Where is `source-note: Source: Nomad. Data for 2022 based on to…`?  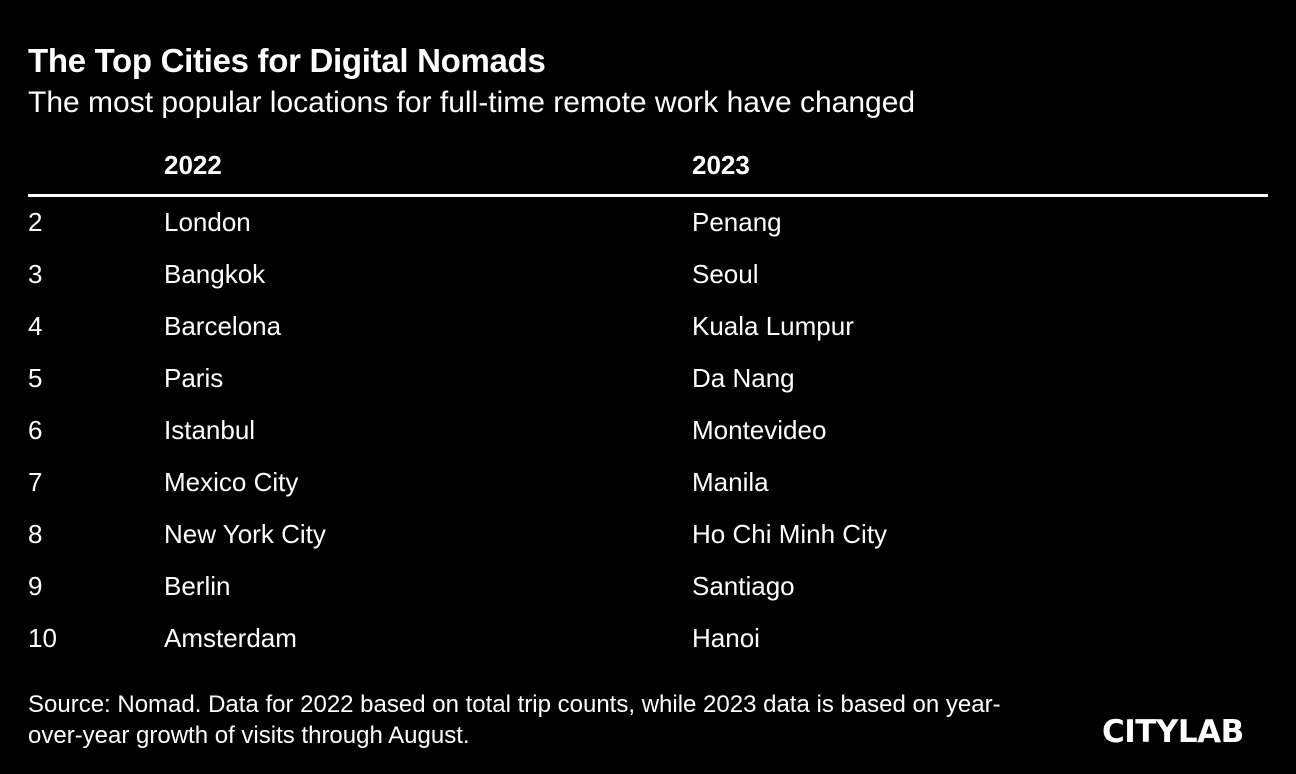
source-note: Source: Nomad. Data for 2022 based on to… is located at coordinates (514, 720).